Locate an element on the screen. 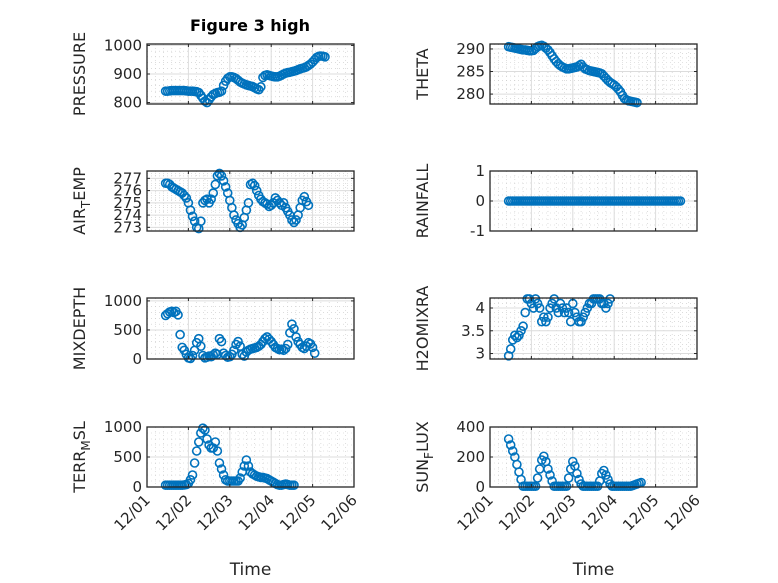 The height and width of the screenshot is (583, 778). y-tick-label: 276 is located at coordinates (127, 191).